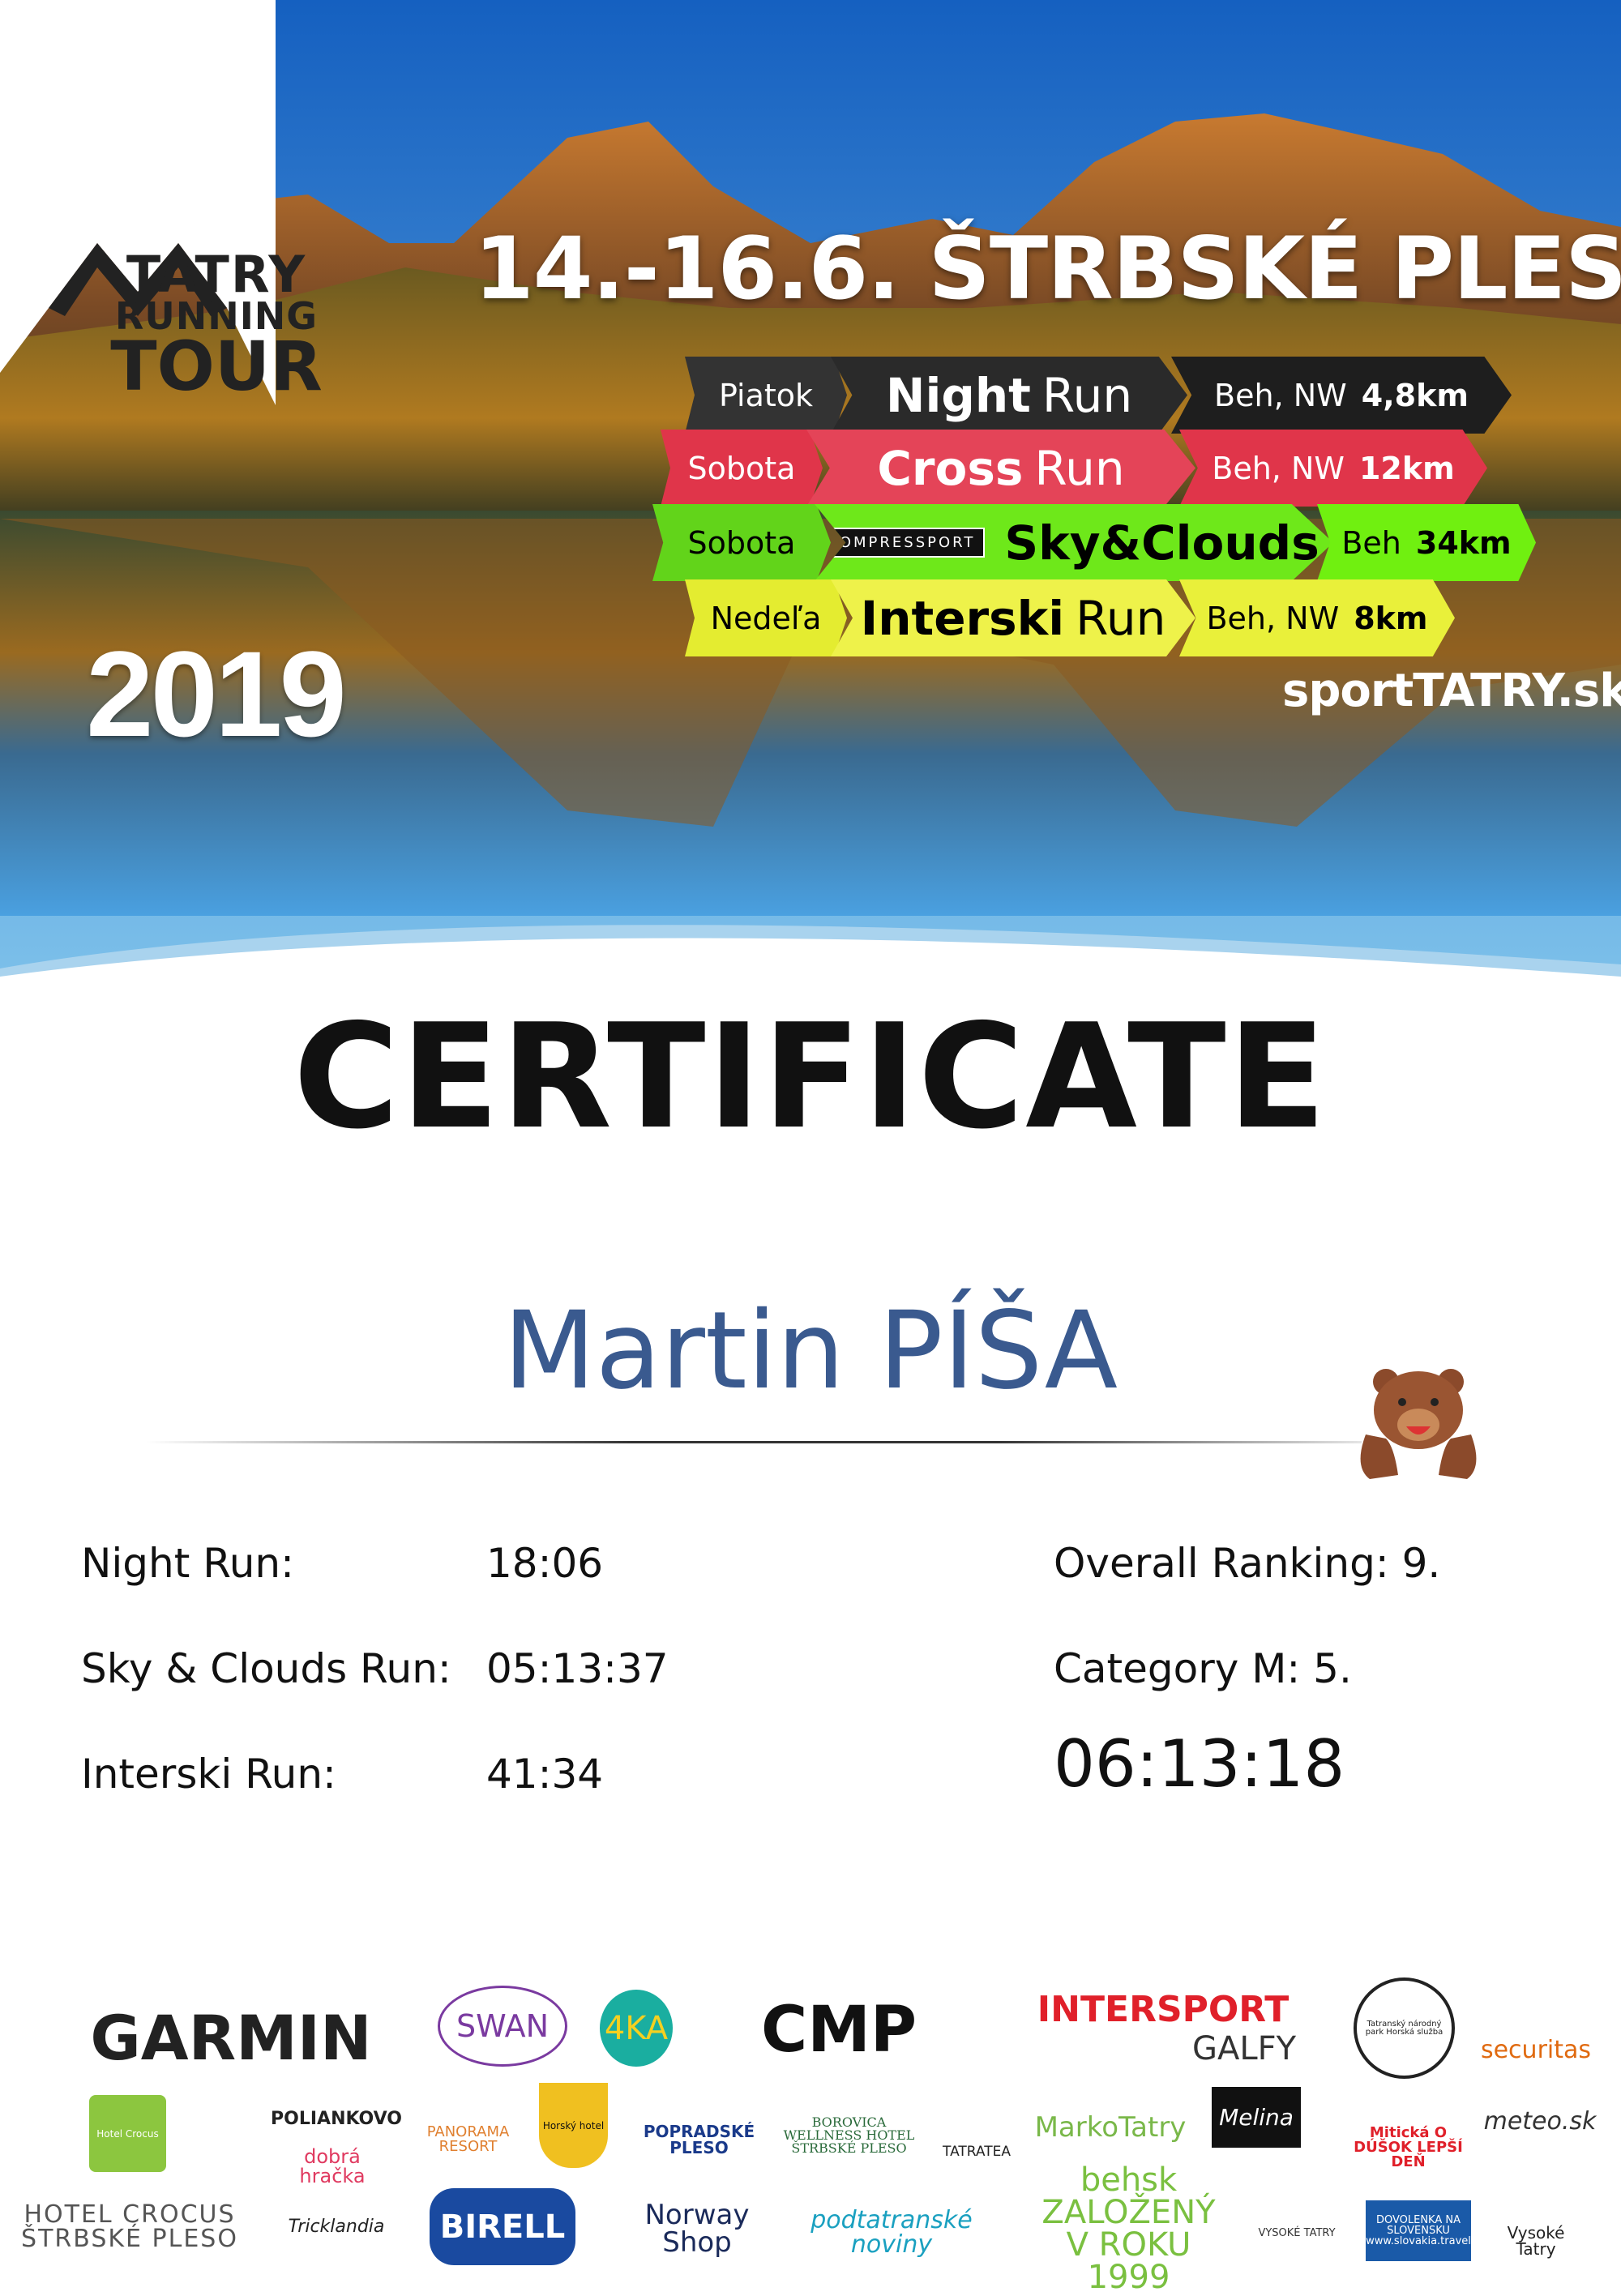  Describe the element at coordinates (332, 2165) in the screenshot. I see `sponsor-logo-dobra-hracka: dobrá hračka` at that location.